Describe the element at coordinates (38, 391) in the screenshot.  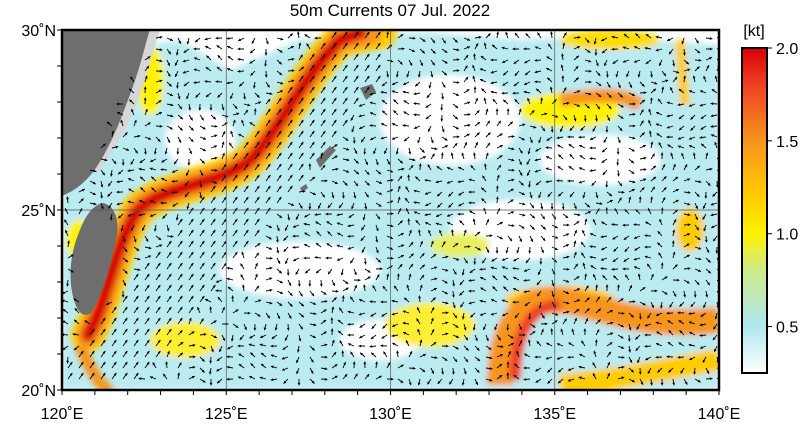
I see `latitude-tick-label: 20˚N` at that location.